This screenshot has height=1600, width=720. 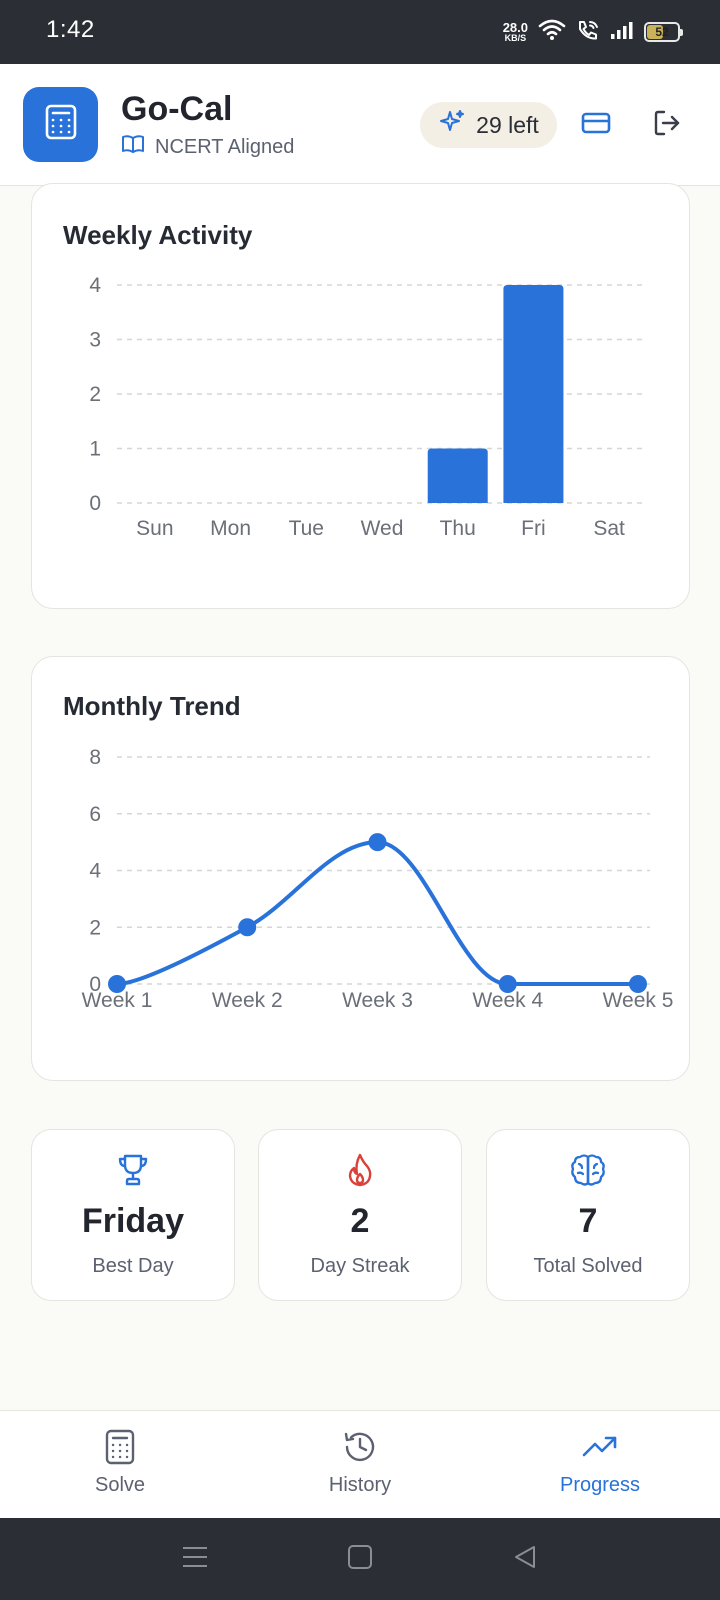 What do you see at coordinates (533, 528) in the screenshot?
I see `weekly-x-tick: Fri` at bounding box center [533, 528].